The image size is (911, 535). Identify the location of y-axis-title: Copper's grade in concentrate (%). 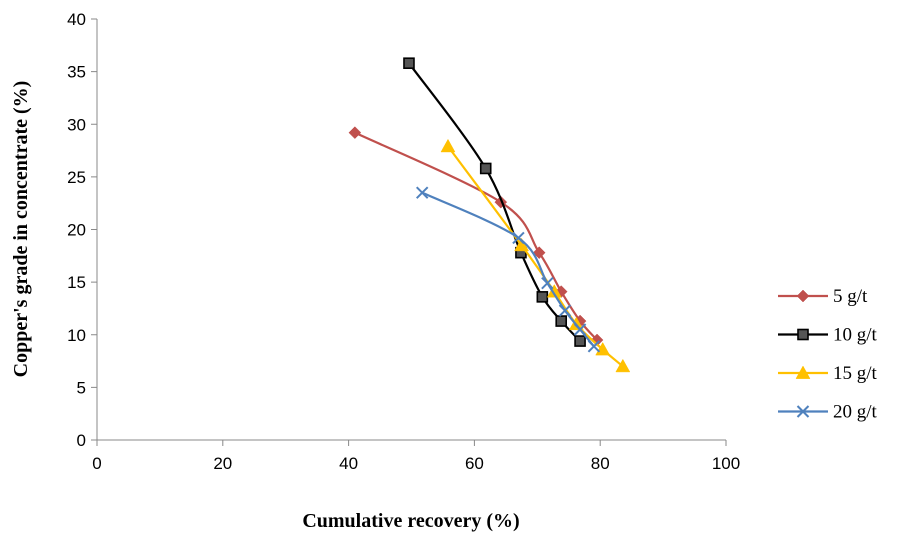
(21, 229).